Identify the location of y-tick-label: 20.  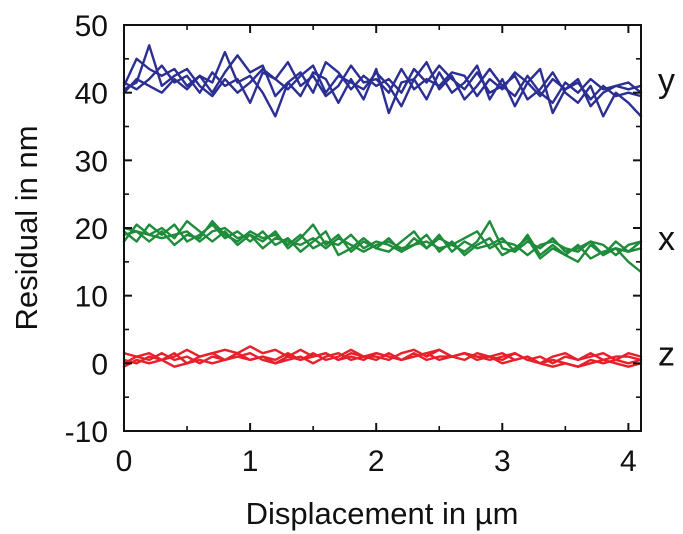
(91, 229).